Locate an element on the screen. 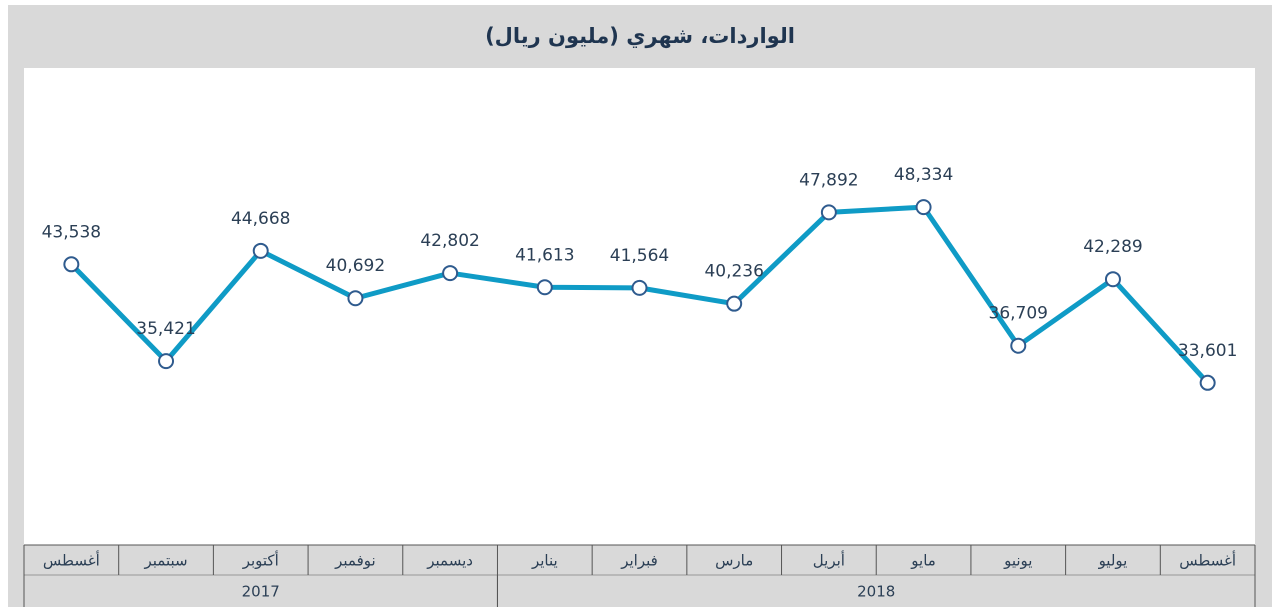 Image resolution: width=1279 pixels, height=607 pixels. x-tick-label: مارس is located at coordinates (734, 561).